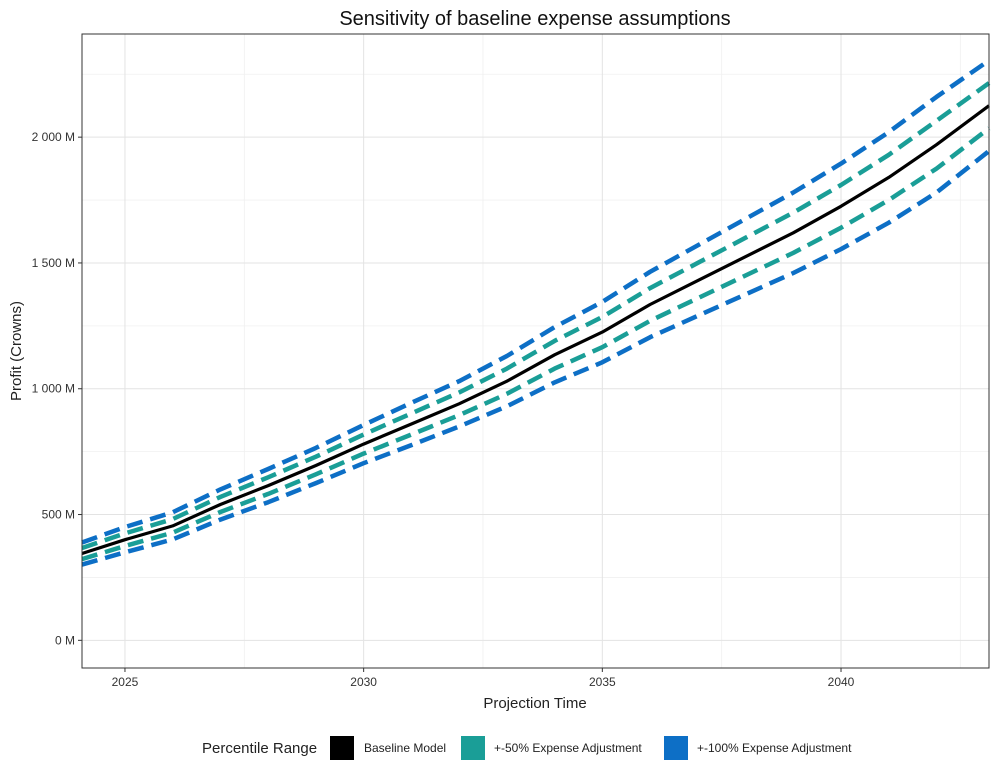  What do you see at coordinates (58, 515) in the screenshot?
I see `y-tick-label: 500 M` at bounding box center [58, 515].